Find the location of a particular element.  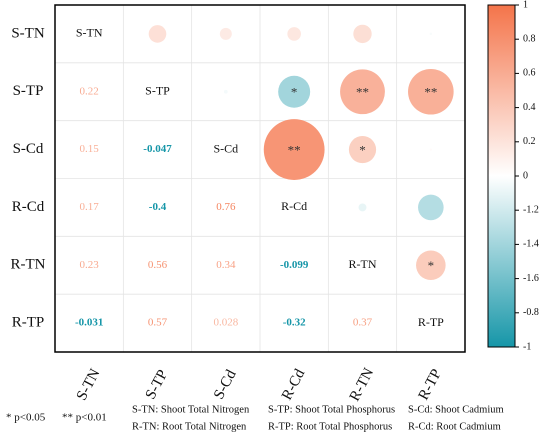

colorbar-tick-label: -1 is located at coordinates (527, 346).